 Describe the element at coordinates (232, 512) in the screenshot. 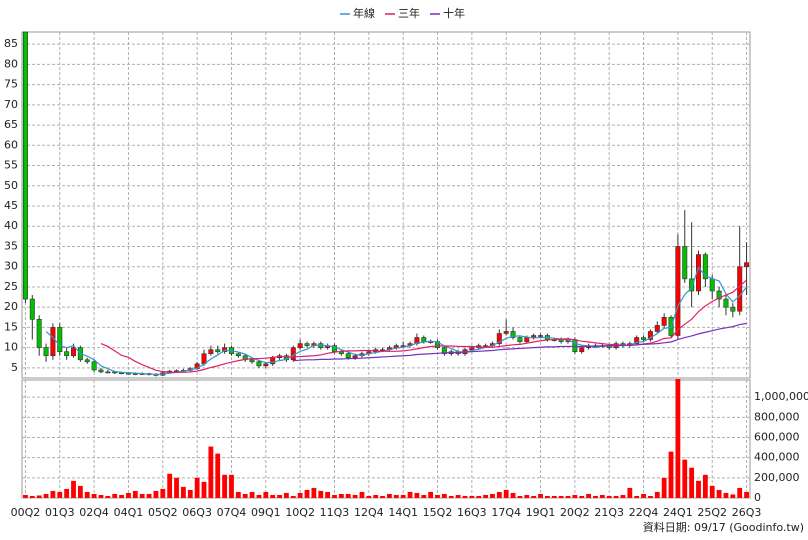

I see `x-tick-label: 07Q4` at that location.